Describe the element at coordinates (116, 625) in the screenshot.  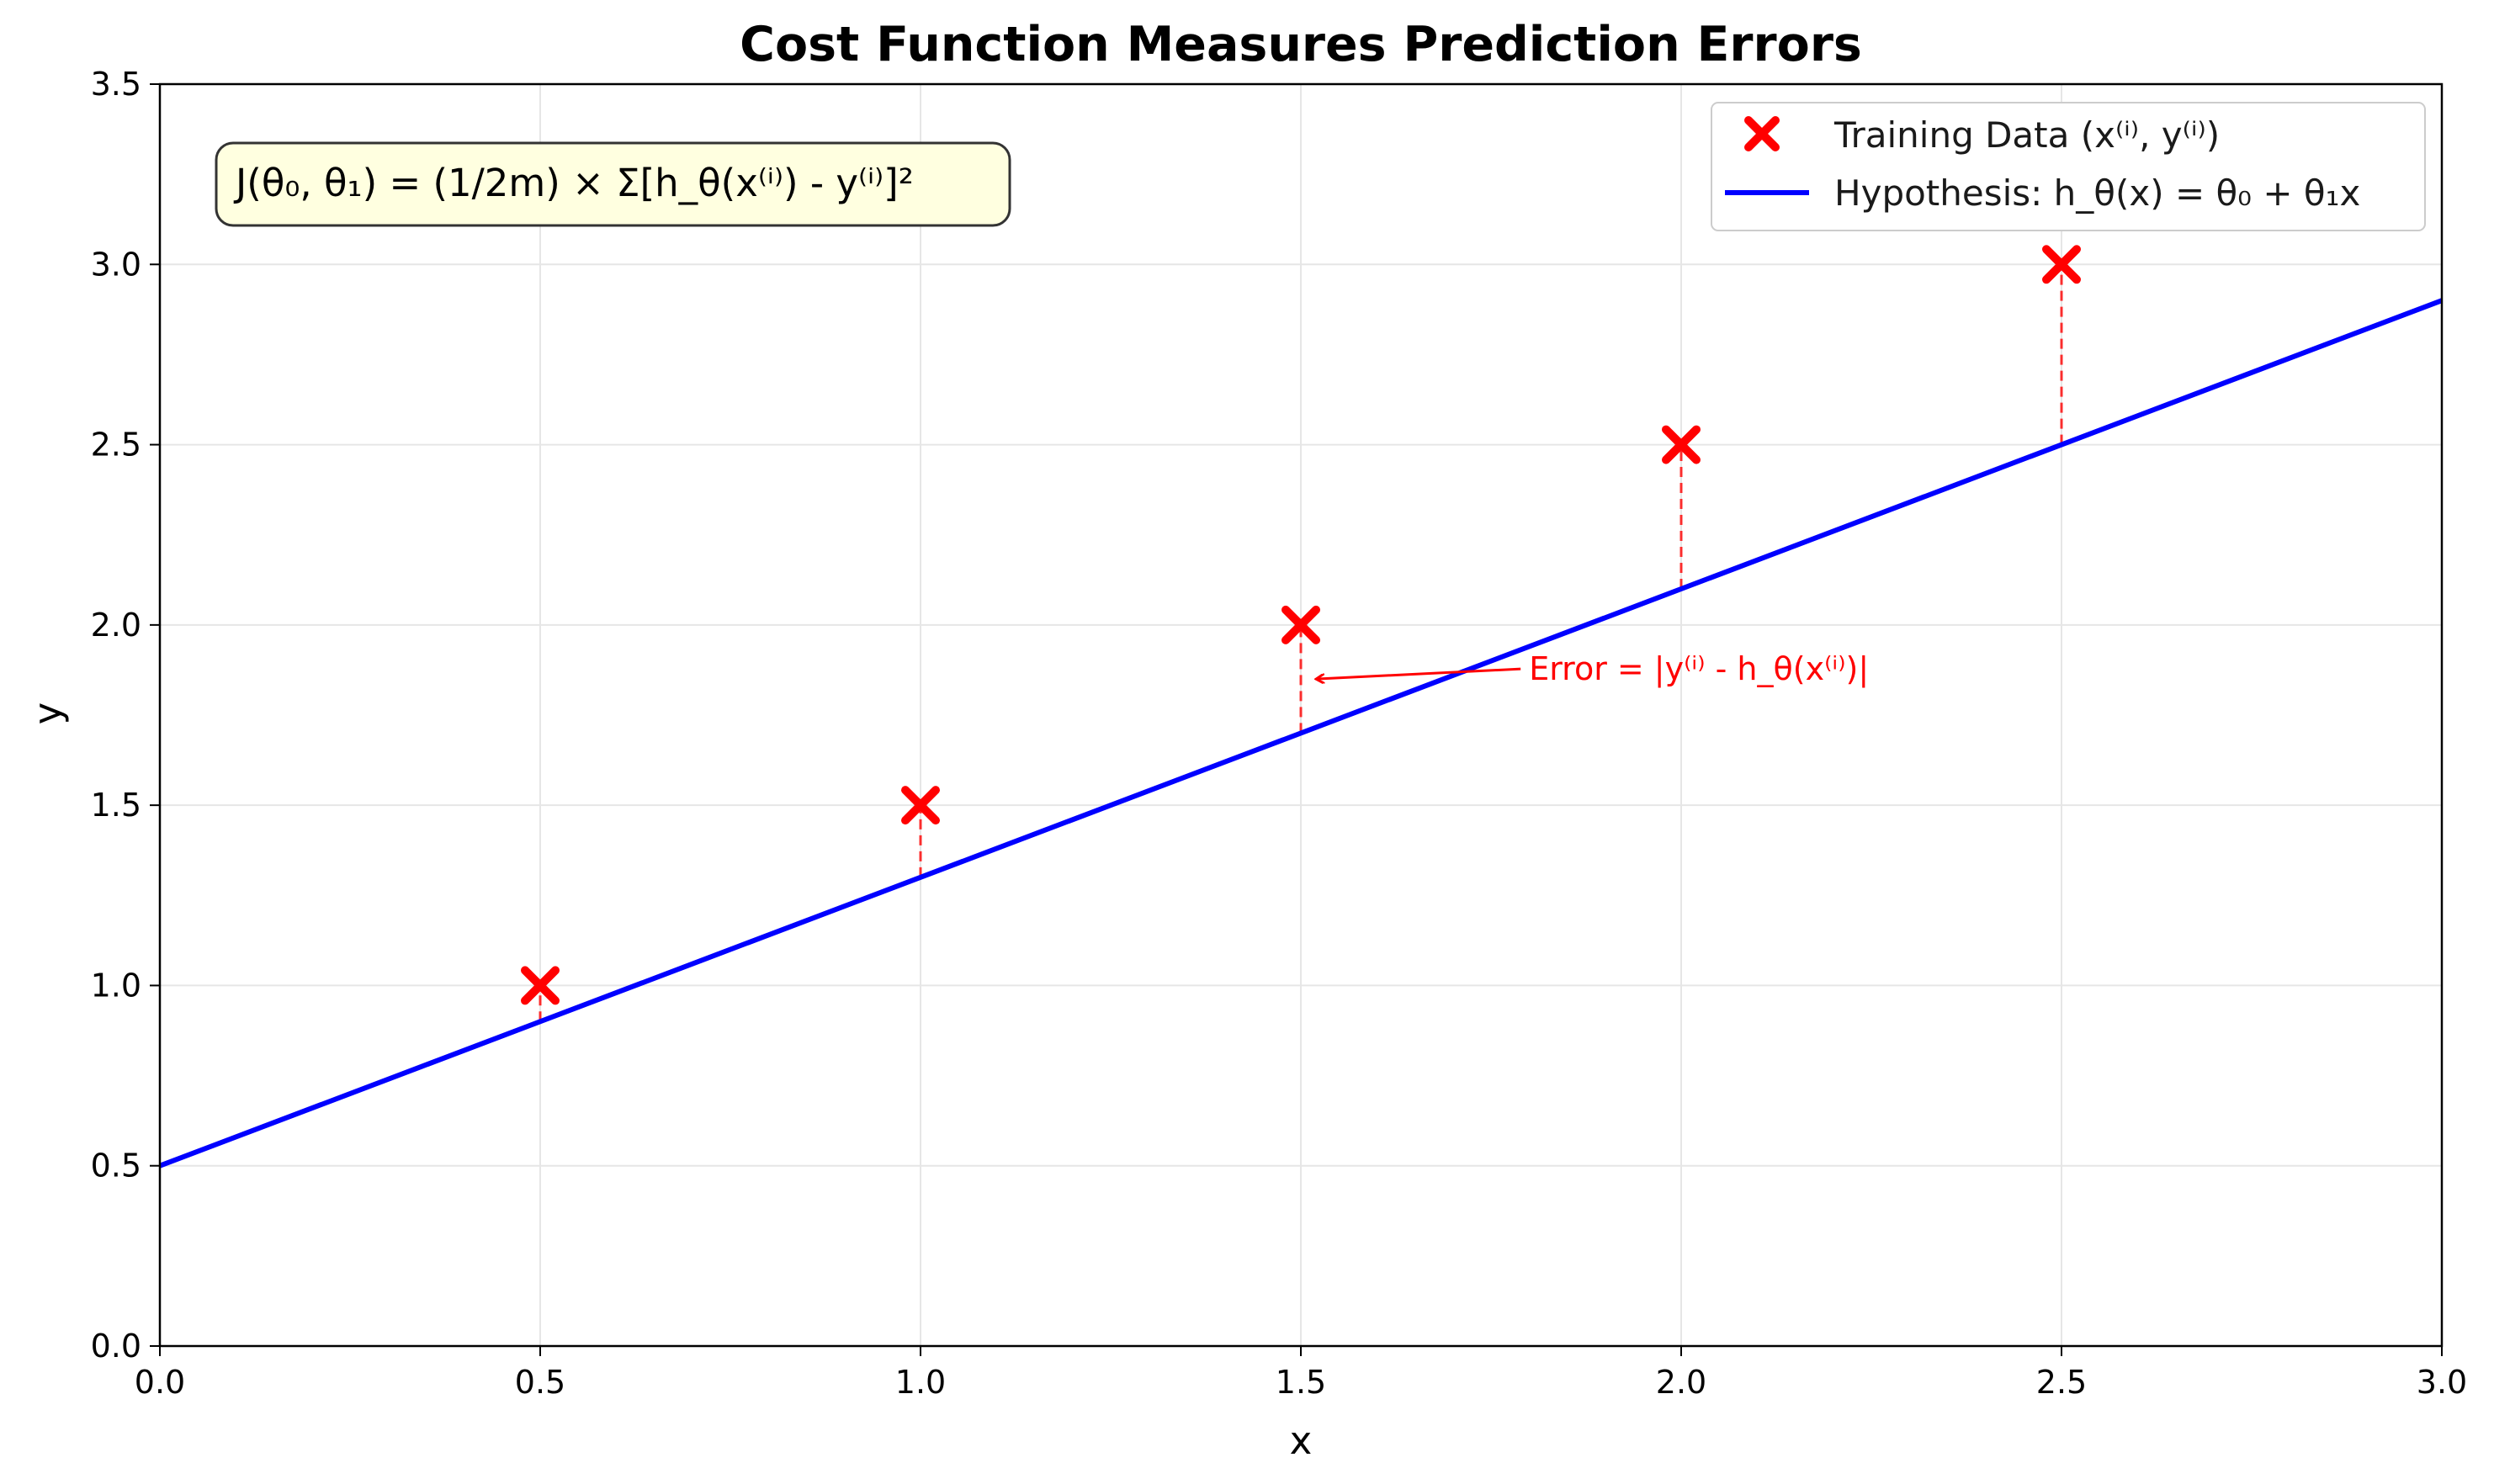
I see `y-tick-label: 2.0` at that location.